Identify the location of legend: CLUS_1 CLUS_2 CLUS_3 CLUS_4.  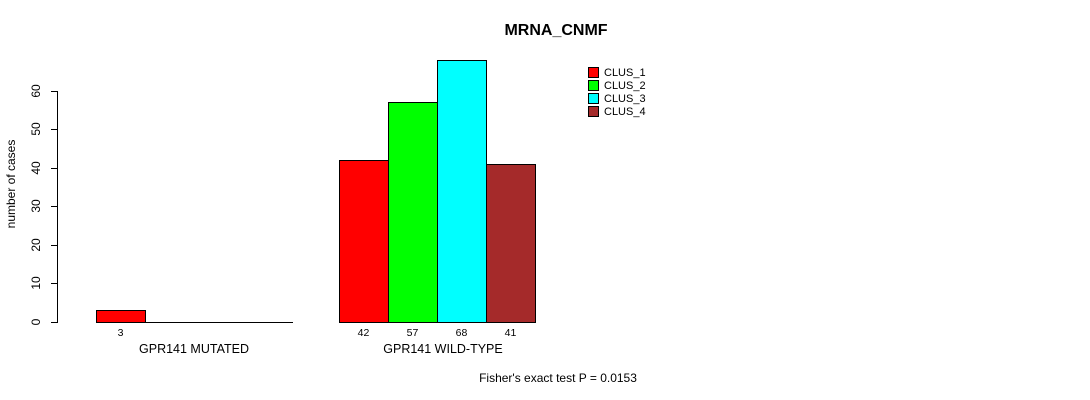
(617, 92).